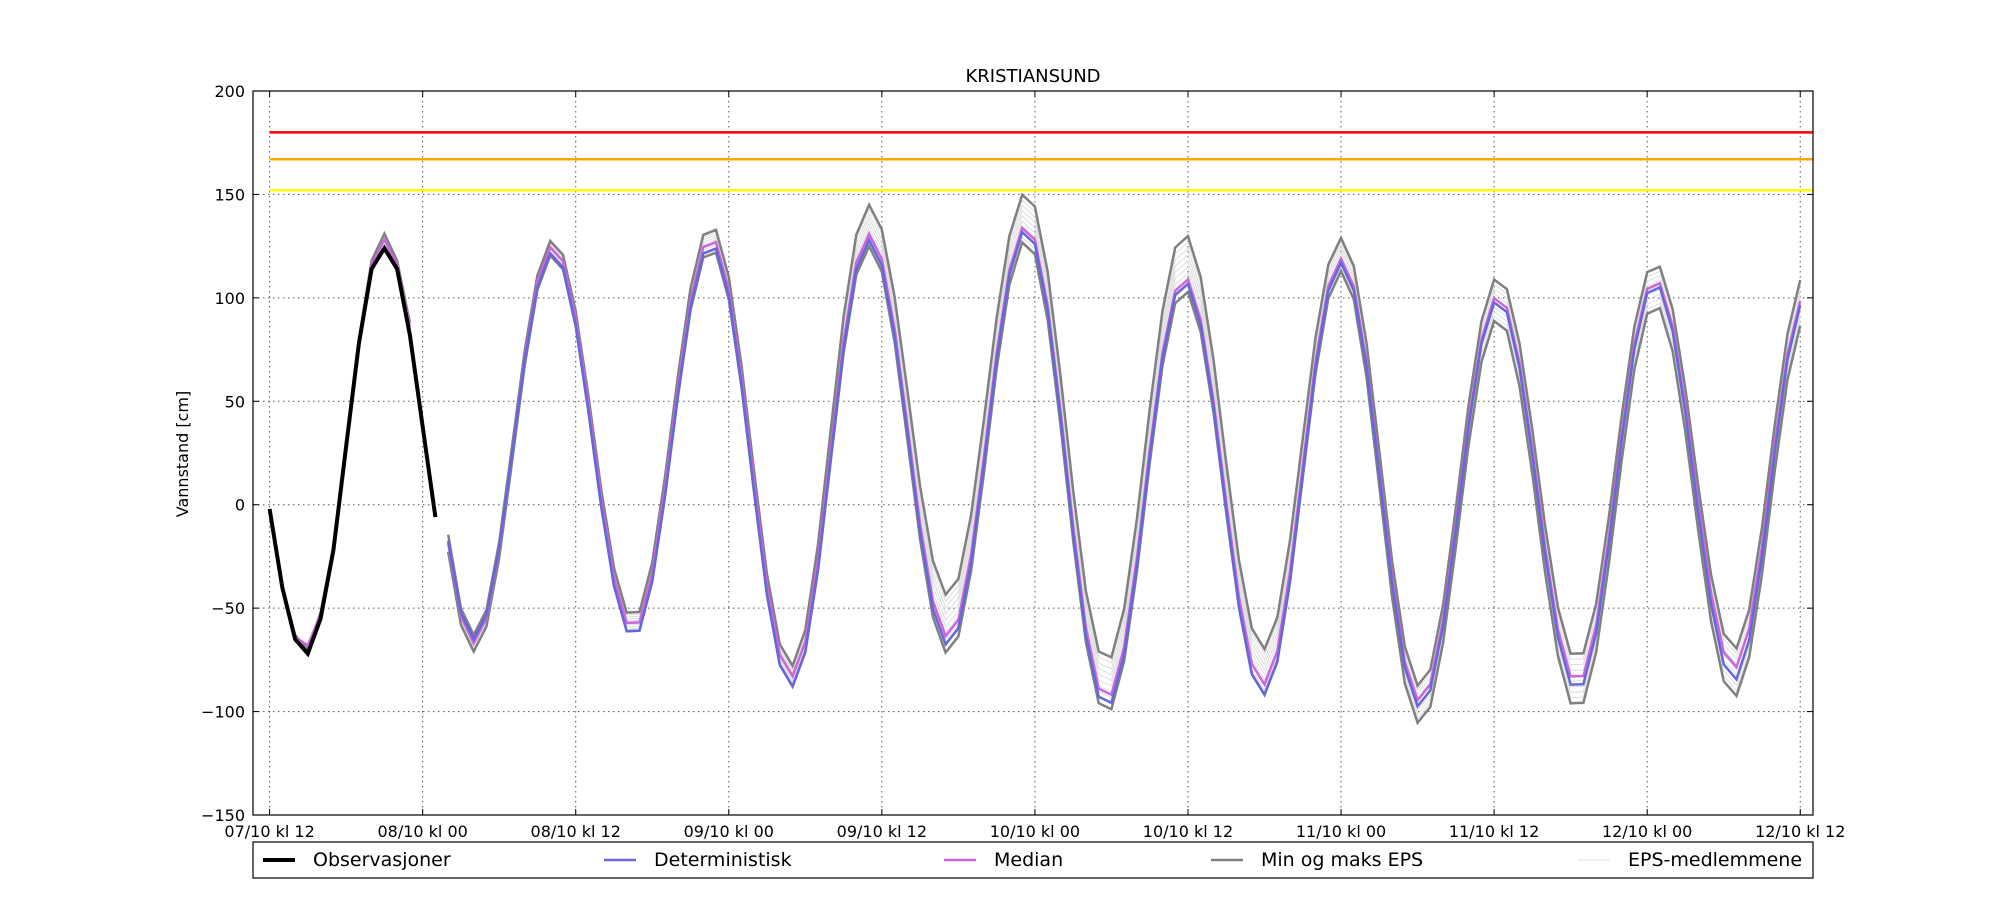 Image resolution: width=2000 pixels, height=900 pixels. I want to click on x-tick-label: 11/10 kl 12, so click(1494, 831).